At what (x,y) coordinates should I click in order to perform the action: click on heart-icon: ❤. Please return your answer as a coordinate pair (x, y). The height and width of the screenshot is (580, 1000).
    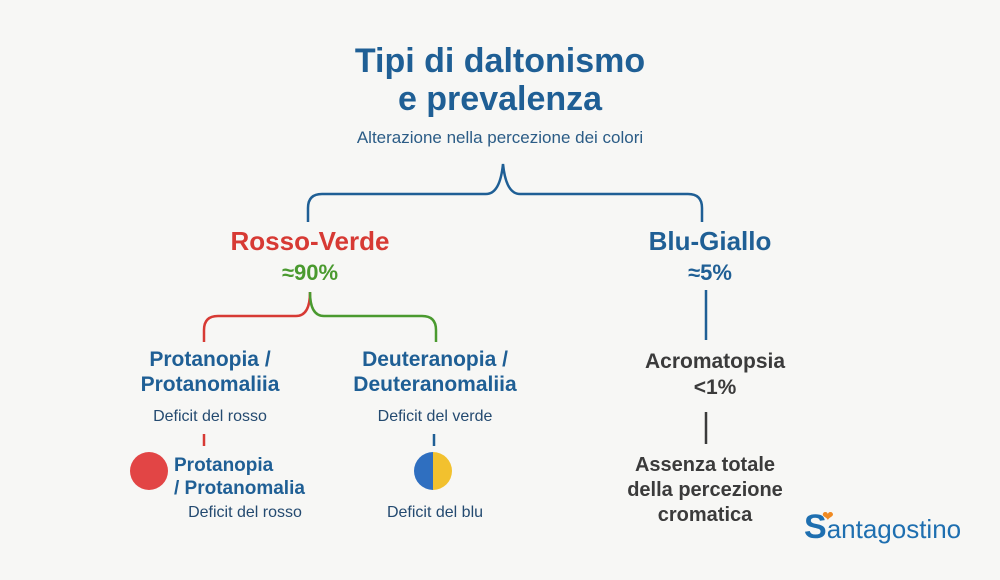
    Looking at the image, I should click on (828, 516).